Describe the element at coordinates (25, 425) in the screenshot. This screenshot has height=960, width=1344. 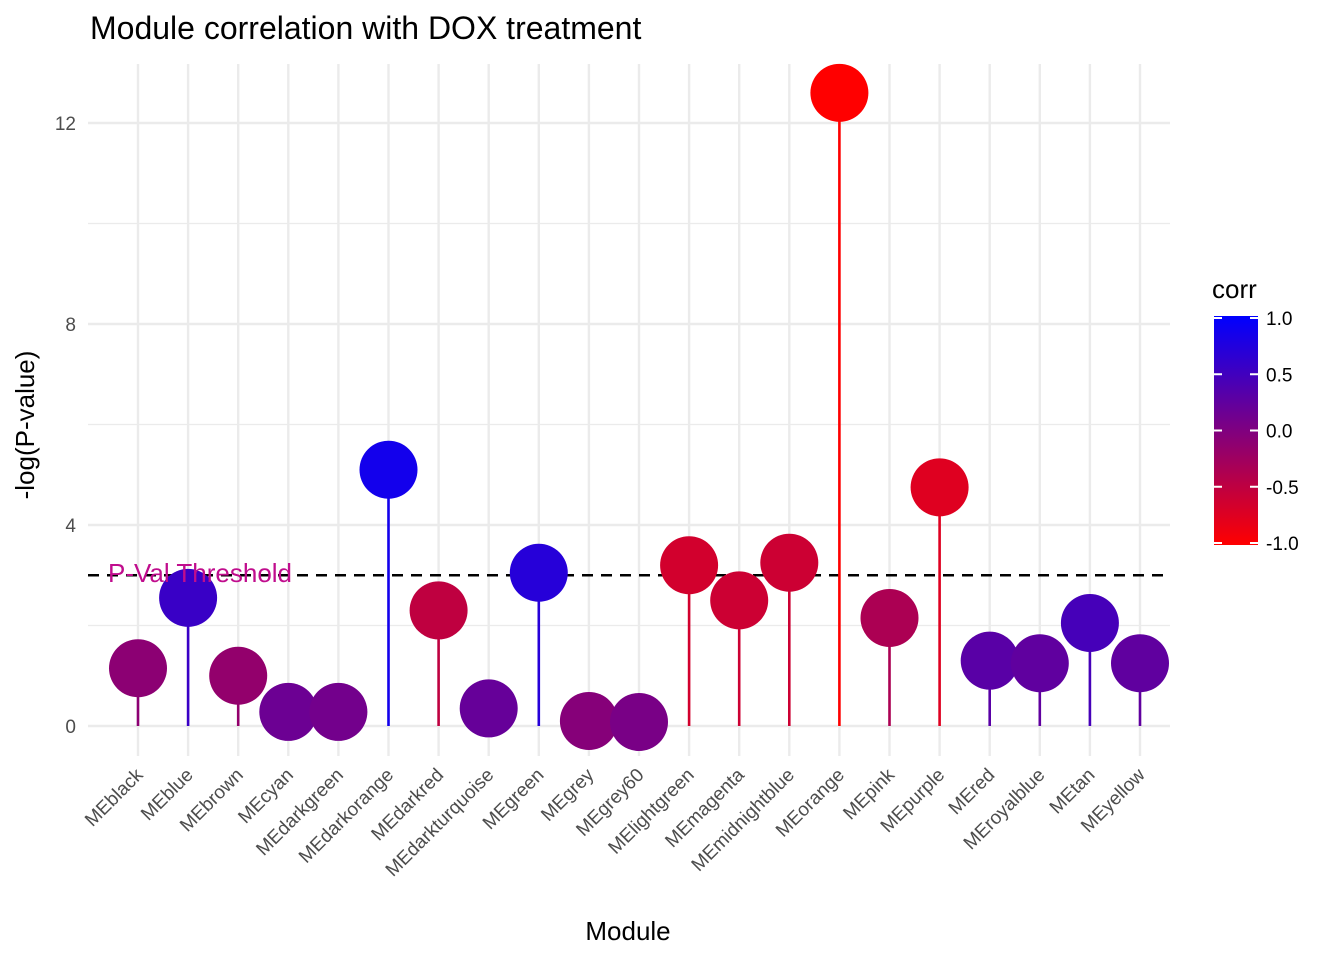
I see `y-axis-title: -log(P-value)` at that location.